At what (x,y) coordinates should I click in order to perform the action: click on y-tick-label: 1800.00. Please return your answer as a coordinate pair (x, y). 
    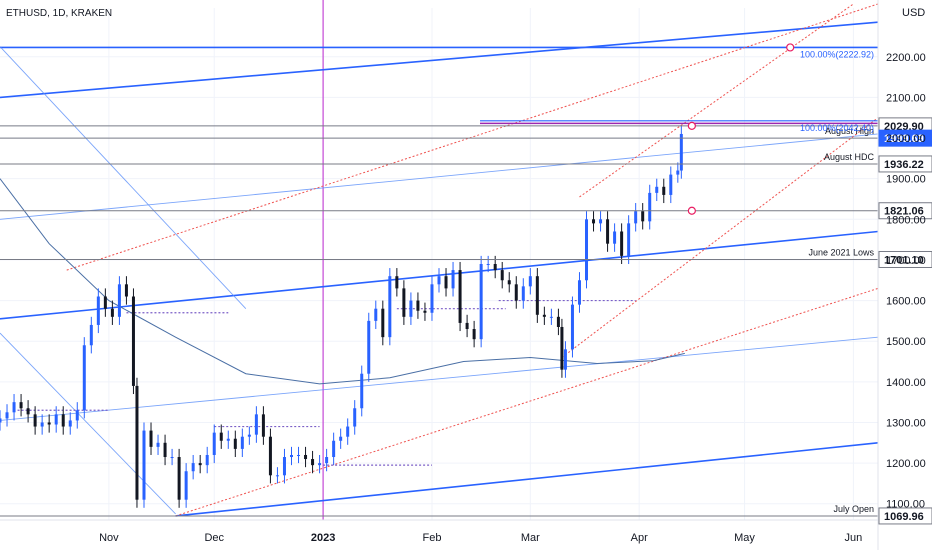
    Looking at the image, I should click on (906, 220).